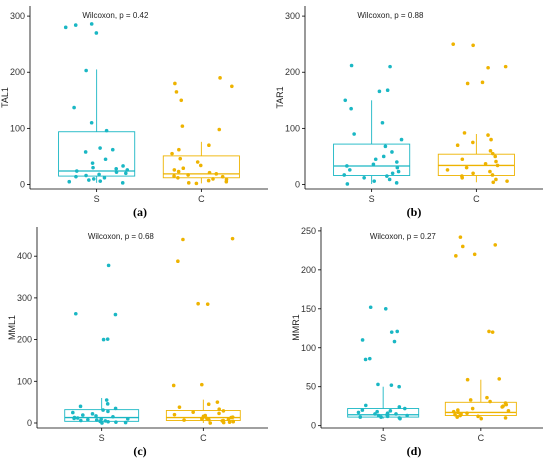 This screenshot has height=461, width=550. Describe the element at coordinates (480, 408) in the screenshot. I see `box-C` at that location.